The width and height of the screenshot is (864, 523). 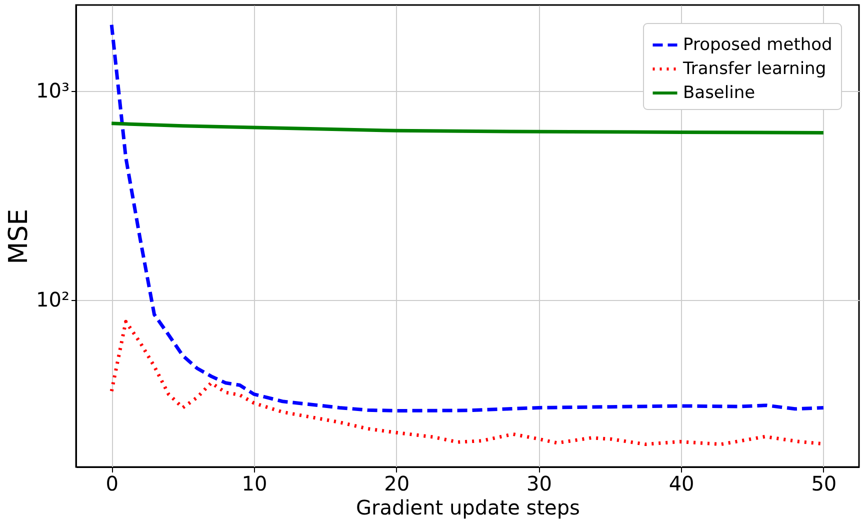 I want to click on x-tick-label: 50, so click(x=824, y=484).